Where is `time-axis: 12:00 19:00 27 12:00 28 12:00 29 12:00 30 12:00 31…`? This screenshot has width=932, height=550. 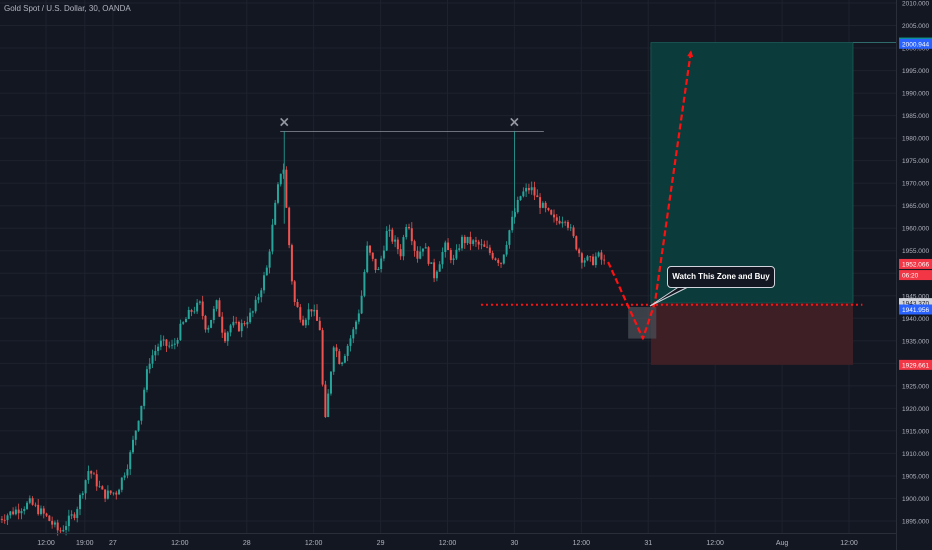
time-axis: 12:00 19:00 27 12:00 28 12:00 29 12:00 30 12:00 31… is located at coordinates (448, 540).